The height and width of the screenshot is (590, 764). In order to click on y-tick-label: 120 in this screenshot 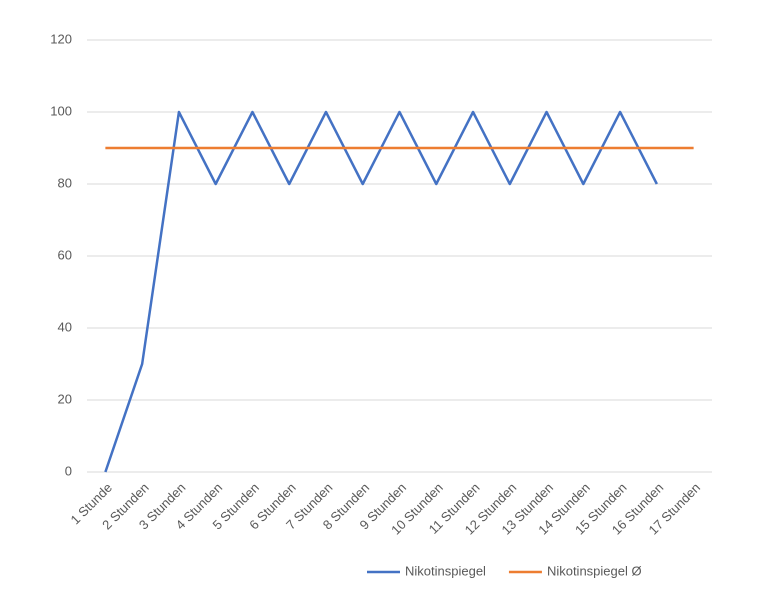, I will do `click(61, 38)`.